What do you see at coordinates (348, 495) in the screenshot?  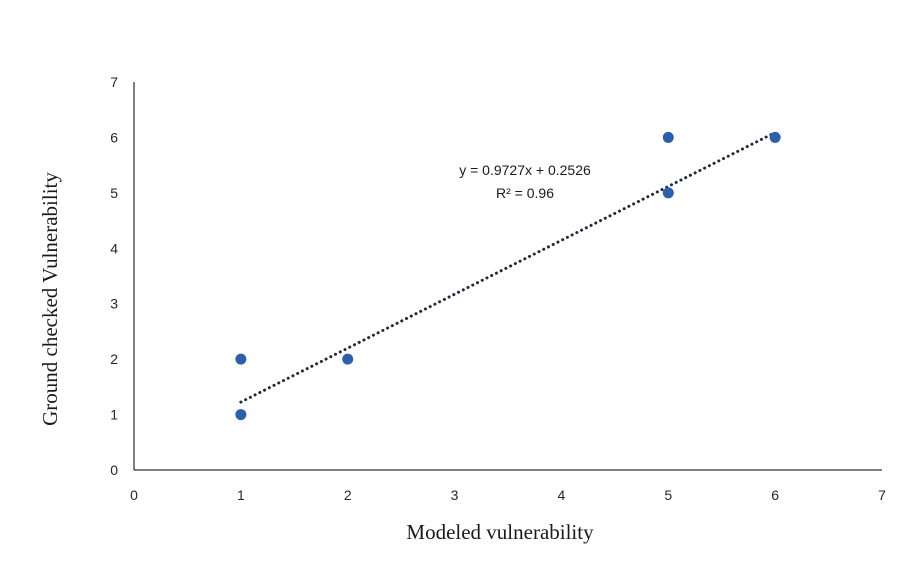 I see `x-tick-label: 2` at bounding box center [348, 495].